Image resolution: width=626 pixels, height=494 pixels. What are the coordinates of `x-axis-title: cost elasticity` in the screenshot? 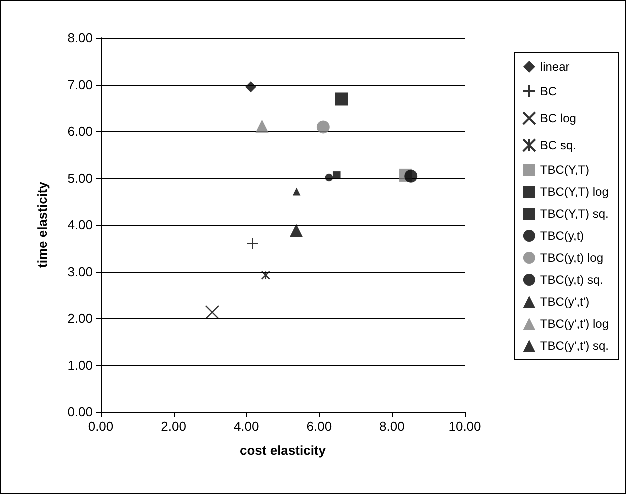 It's located at (283, 450).